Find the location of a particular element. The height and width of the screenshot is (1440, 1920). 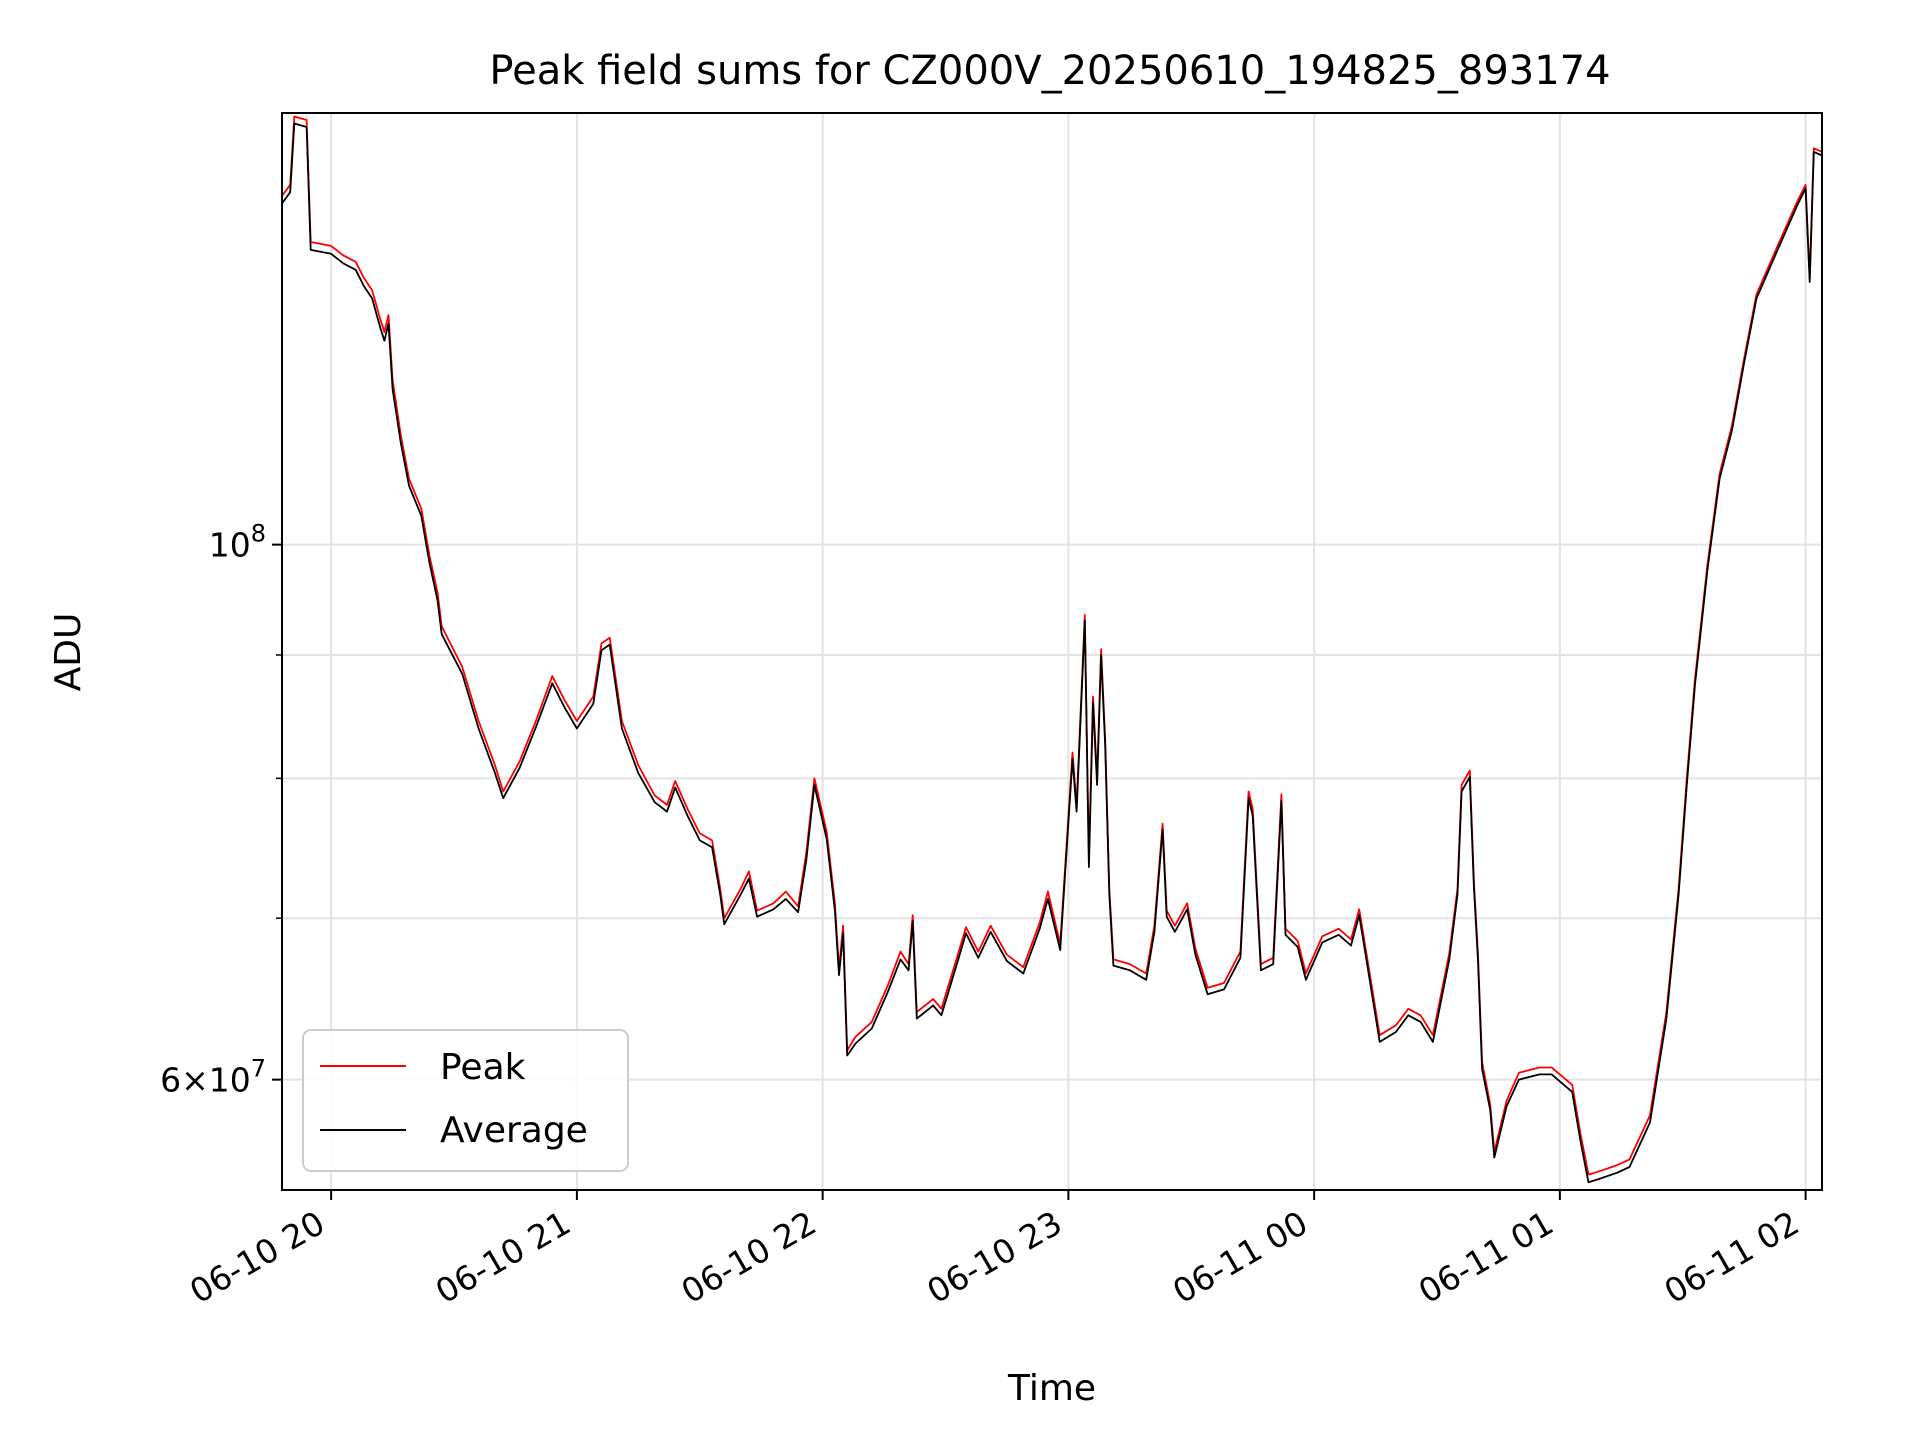

y-axis-ticks: 6×107 108 is located at coordinates (221, 810).